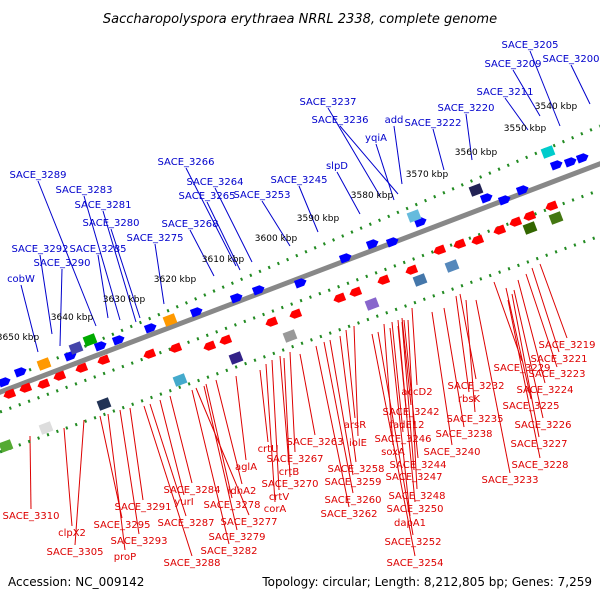 Image resolution: width=600 pixels, height=600 pixels. What do you see at coordinates (376, 138) in the screenshot?
I see `gene-label-yqia: yqiA` at bounding box center [376, 138].